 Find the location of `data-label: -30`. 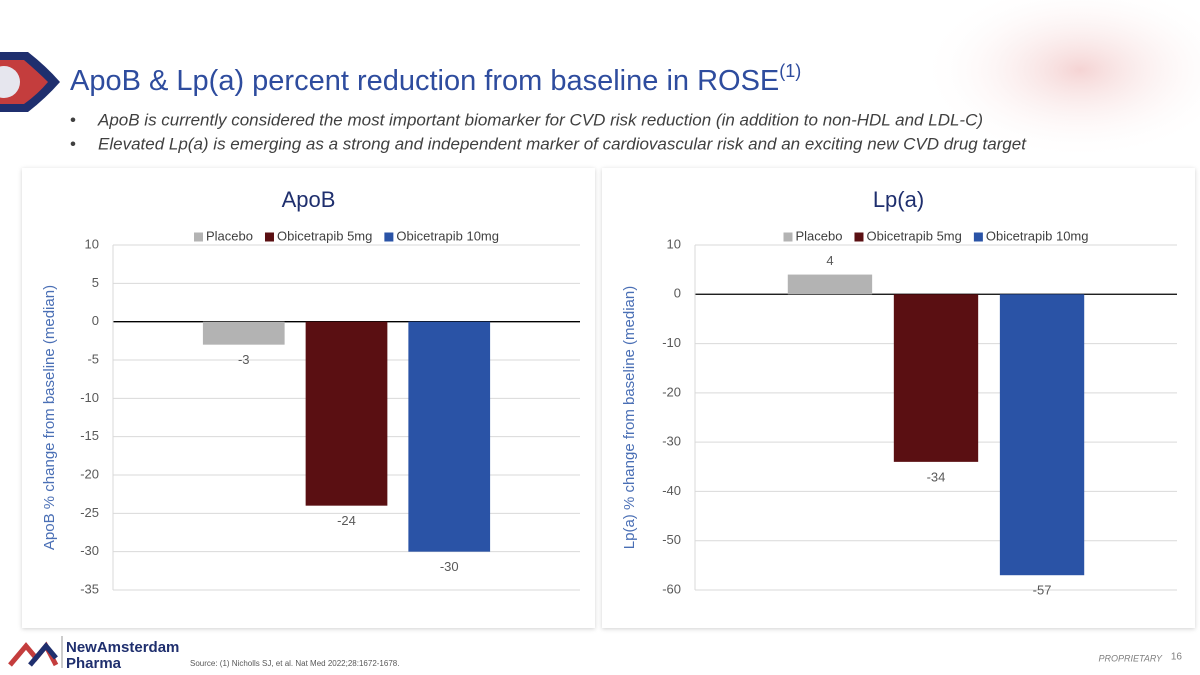

data-label: -30 is located at coordinates (449, 566).